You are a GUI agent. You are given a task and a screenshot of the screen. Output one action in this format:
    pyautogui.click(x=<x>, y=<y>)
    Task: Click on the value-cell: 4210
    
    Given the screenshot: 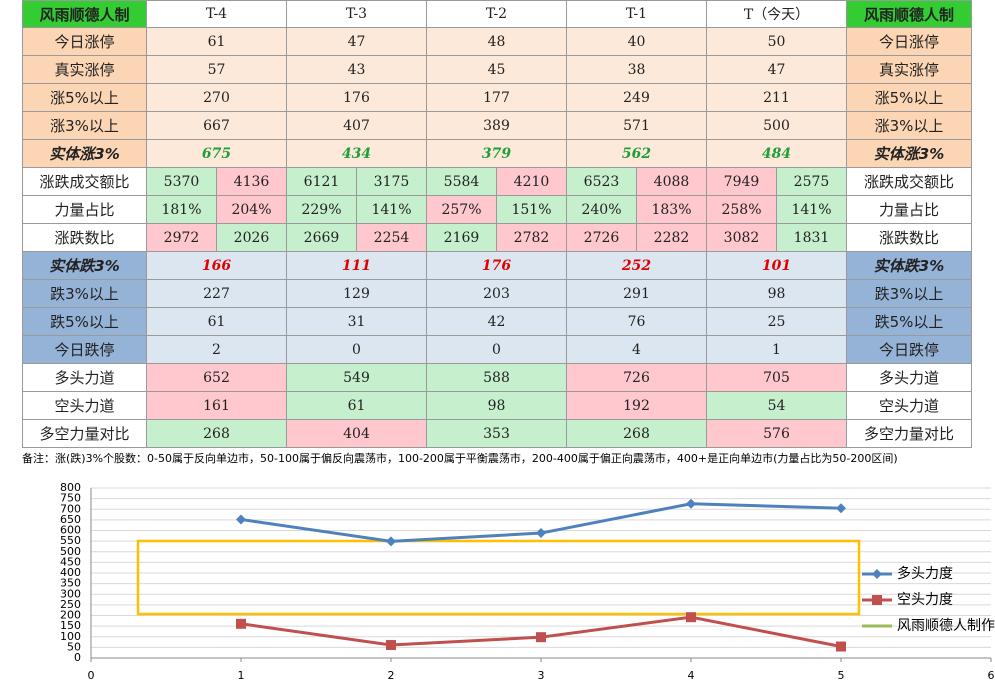 What is the action you would take?
    pyautogui.click(x=532, y=182)
    